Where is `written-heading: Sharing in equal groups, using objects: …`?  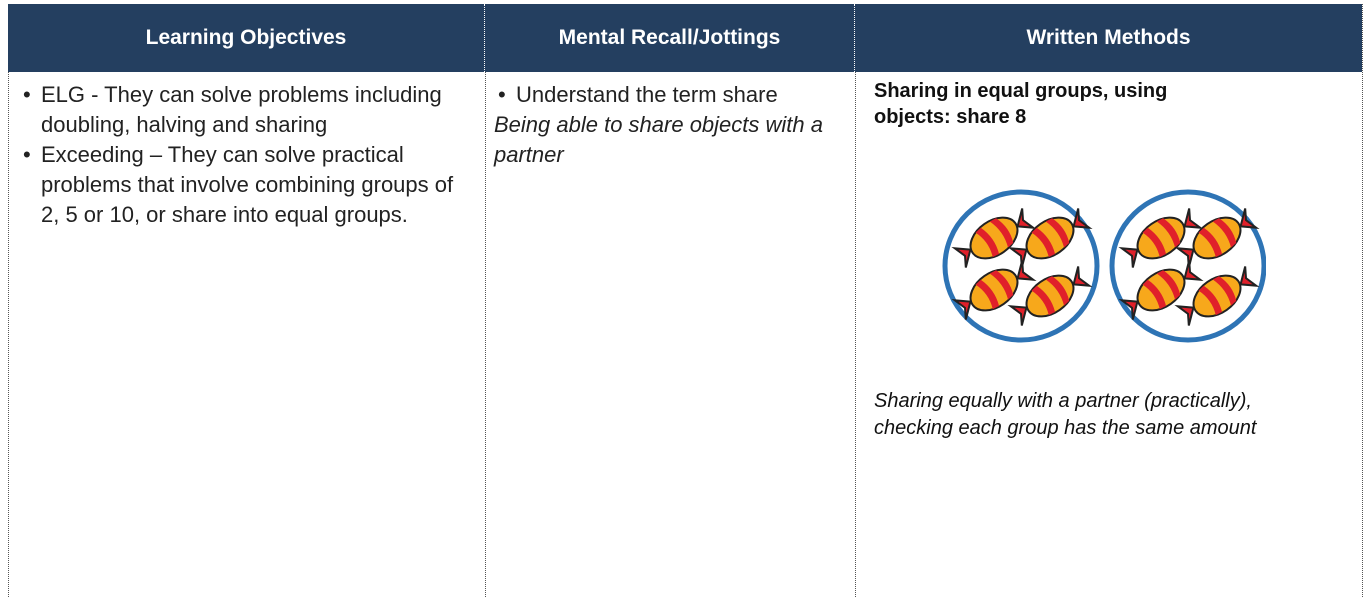
written-heading: Sharing in equal groups, using objects: … is located at coordinates (1021, 104).